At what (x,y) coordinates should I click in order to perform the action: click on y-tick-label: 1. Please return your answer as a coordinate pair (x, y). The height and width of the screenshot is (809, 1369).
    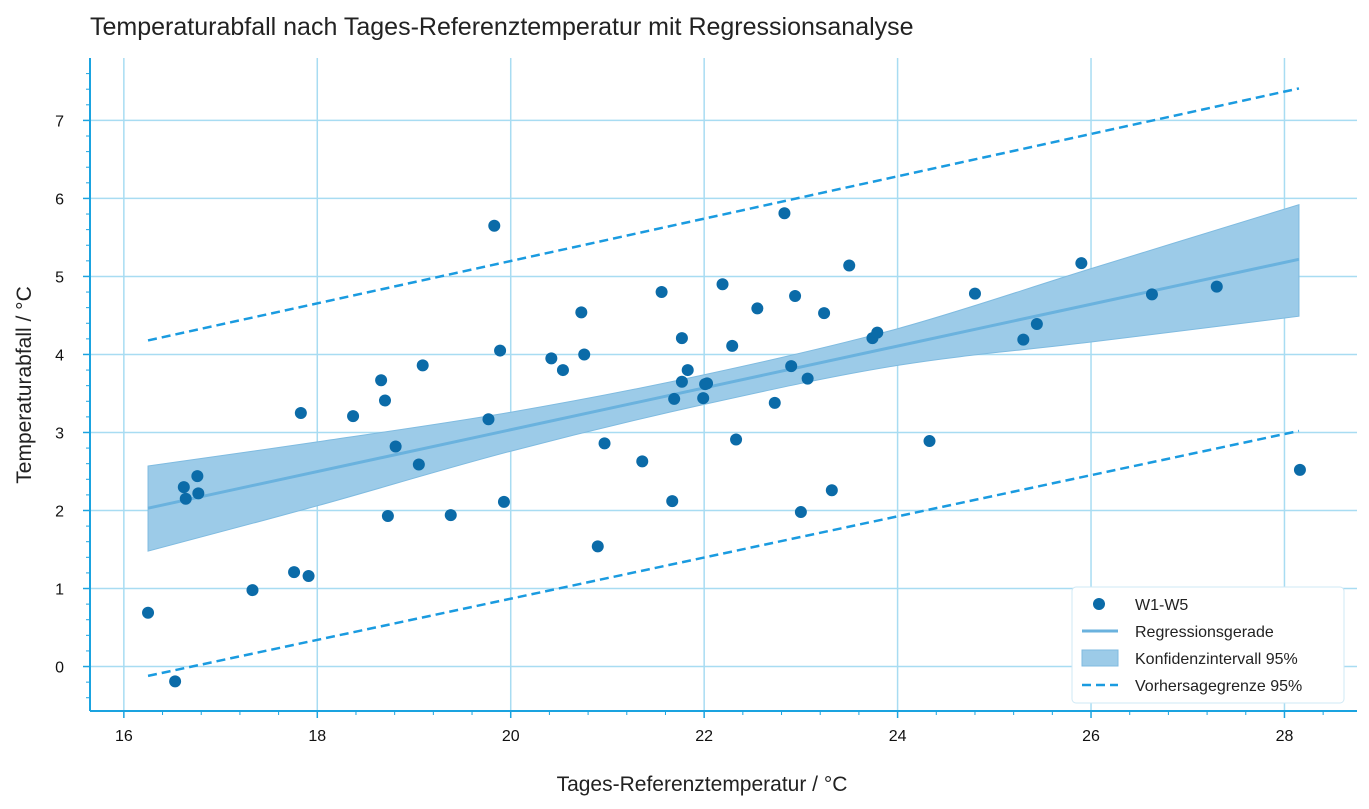
    Looking at the image, I should click on (59, 590).